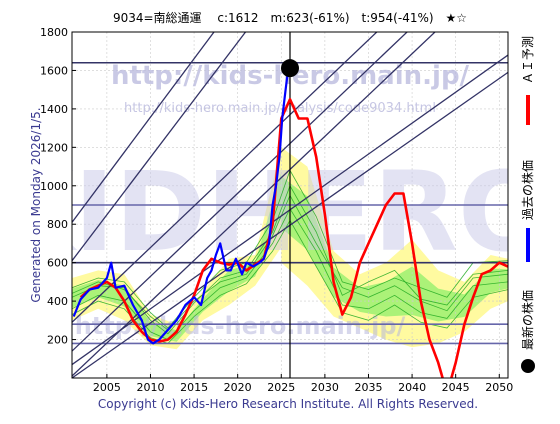 The height and width of the screenshot is (424, 560). I want to click on y-tick-label: 1000, so click(54, 186).